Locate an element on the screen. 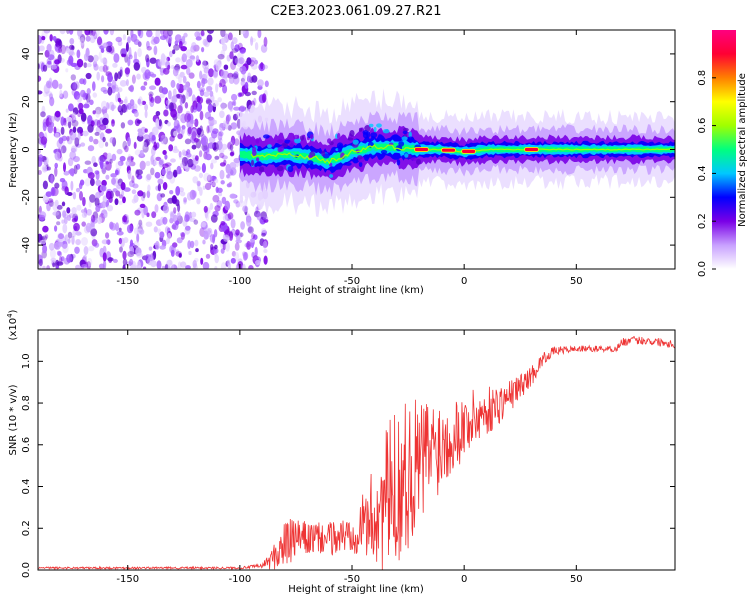  spectrogram-ridge-band is located at coordinates (457, 154).